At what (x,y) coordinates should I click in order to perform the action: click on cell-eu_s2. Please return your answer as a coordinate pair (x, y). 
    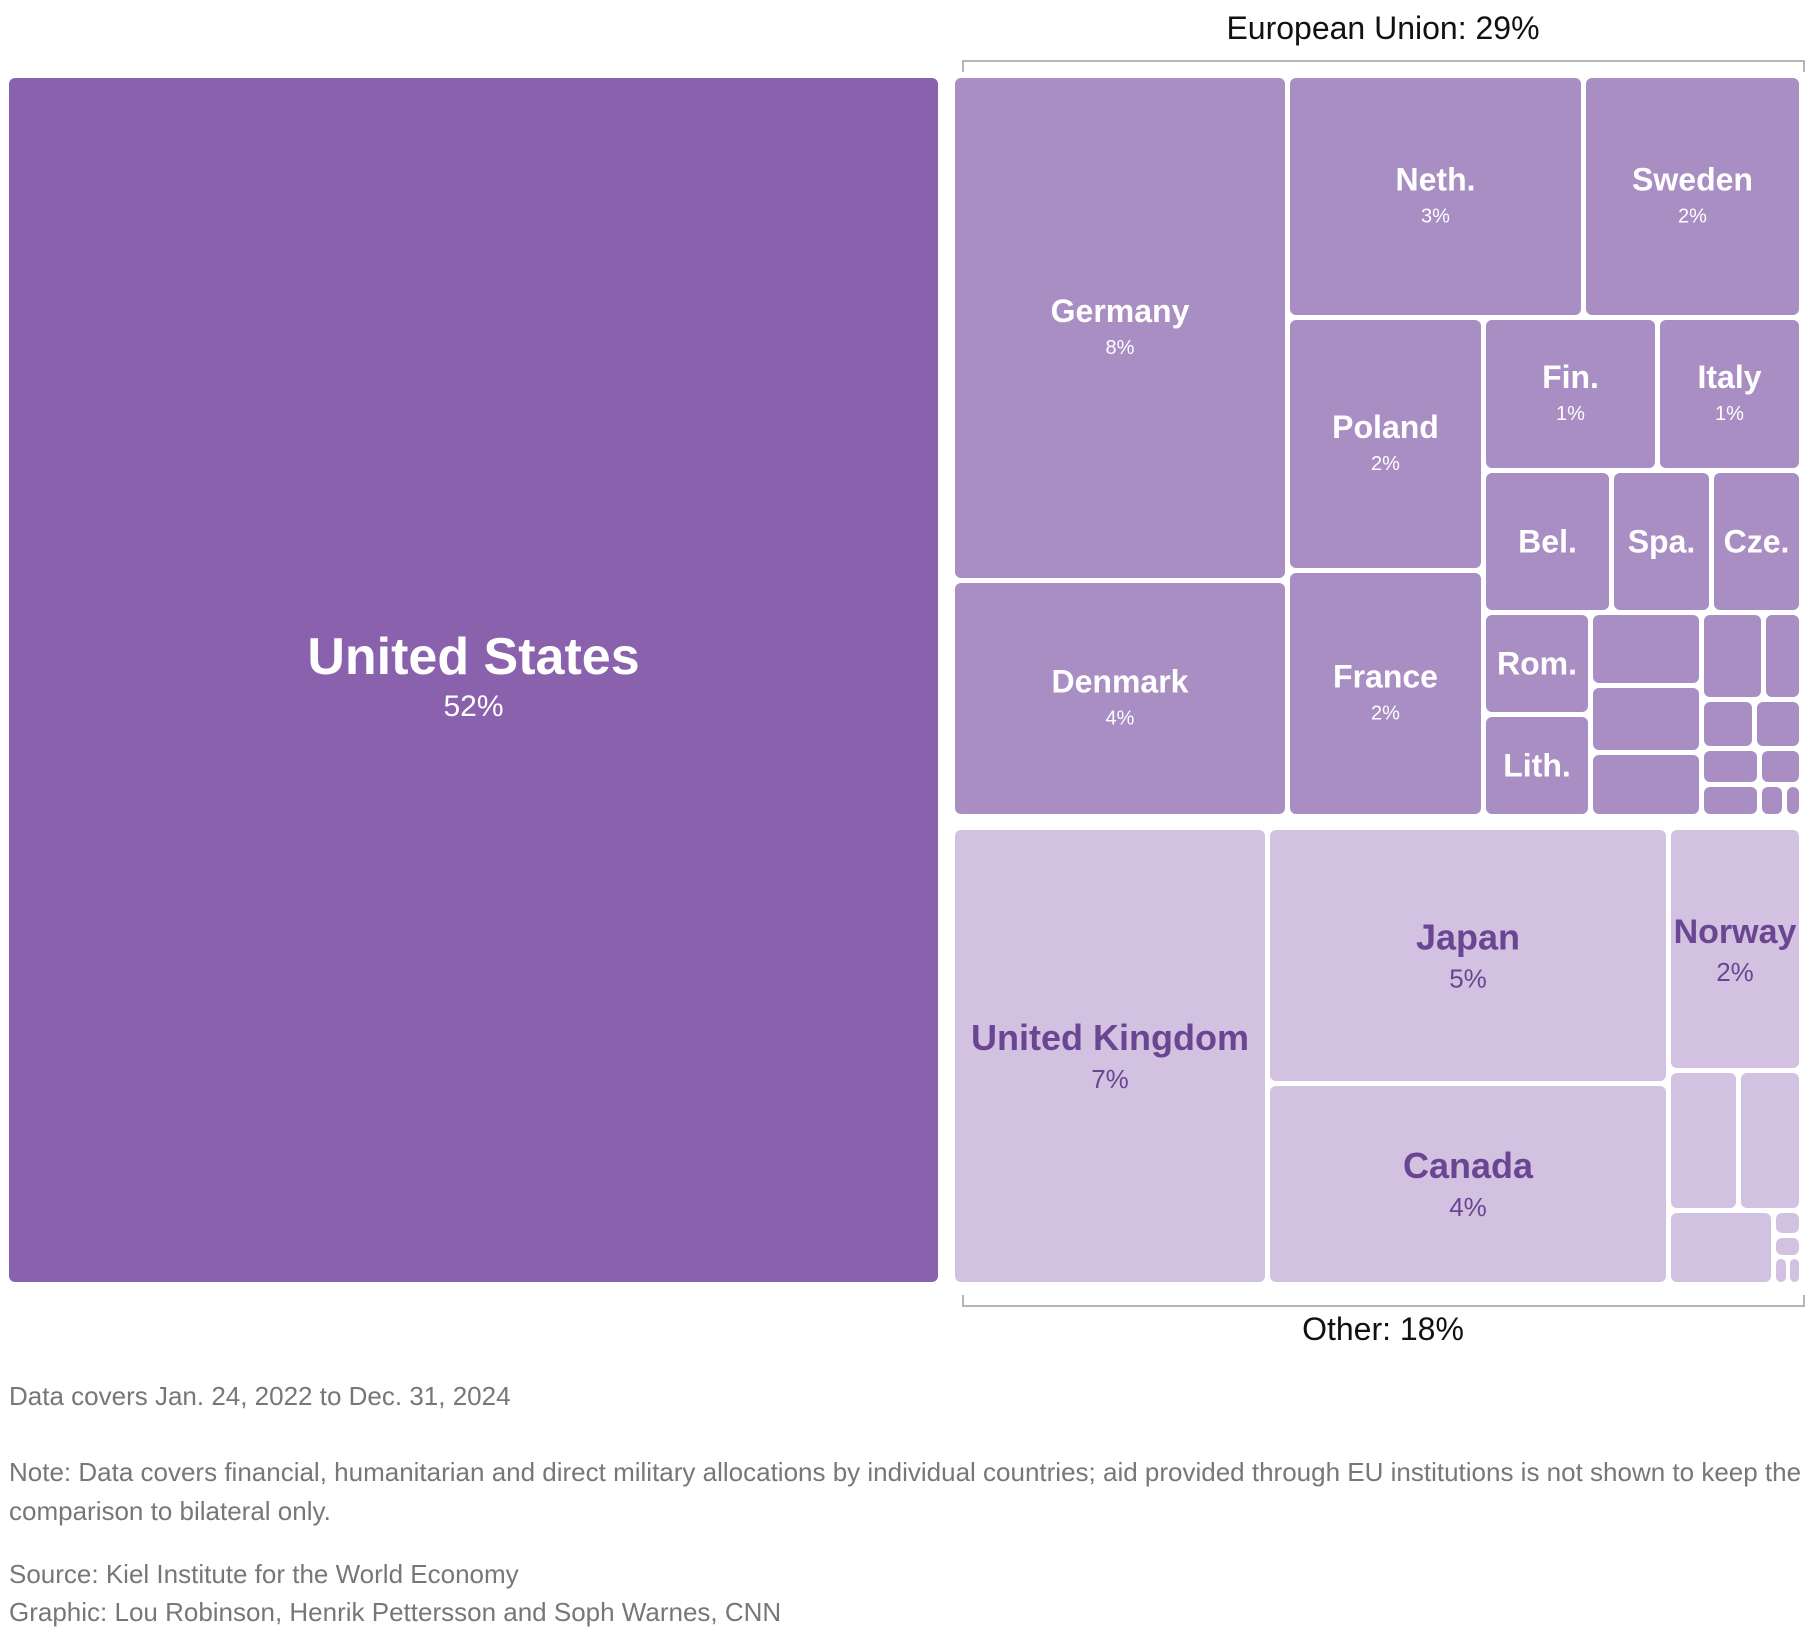
    Looking at the image, I should click on (1646, 719).